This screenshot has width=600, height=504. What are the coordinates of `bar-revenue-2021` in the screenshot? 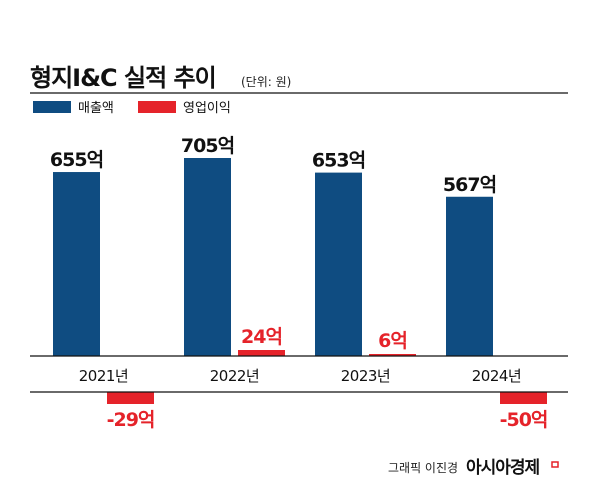 It's located at (76, 264).